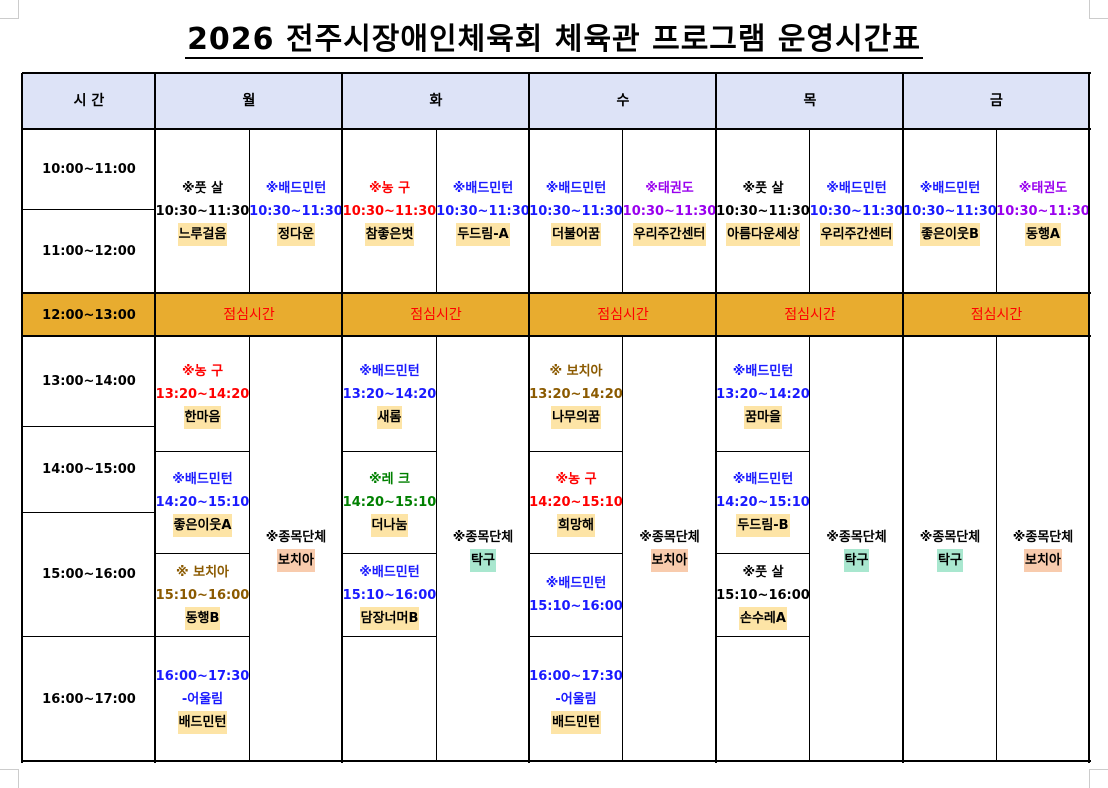 Image resolution: width=1108 pixels, height=788 pixels. Describe the element at coordinates (996, 101) in the screenshot. I see `header-day-label: 금` at that location.